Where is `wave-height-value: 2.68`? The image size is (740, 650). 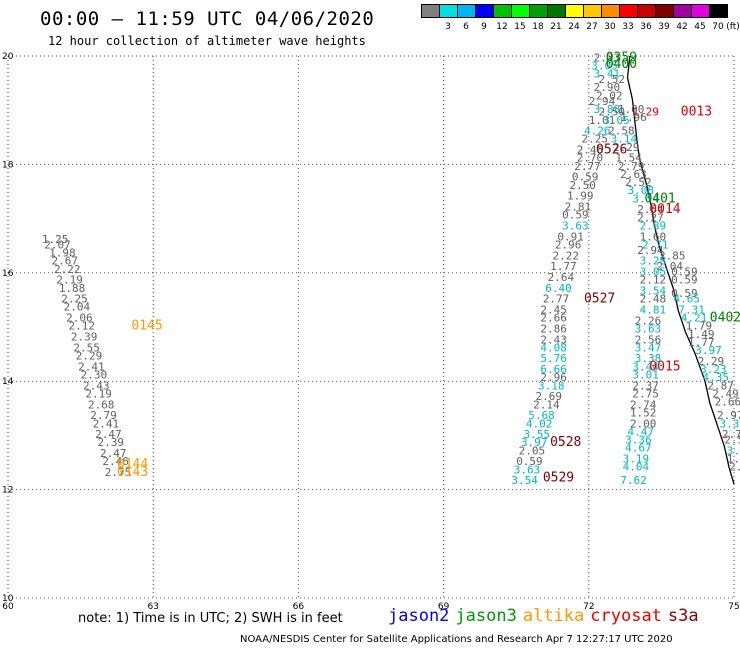
wave-height-value: 2.68 is located at coordinates (101, 404).